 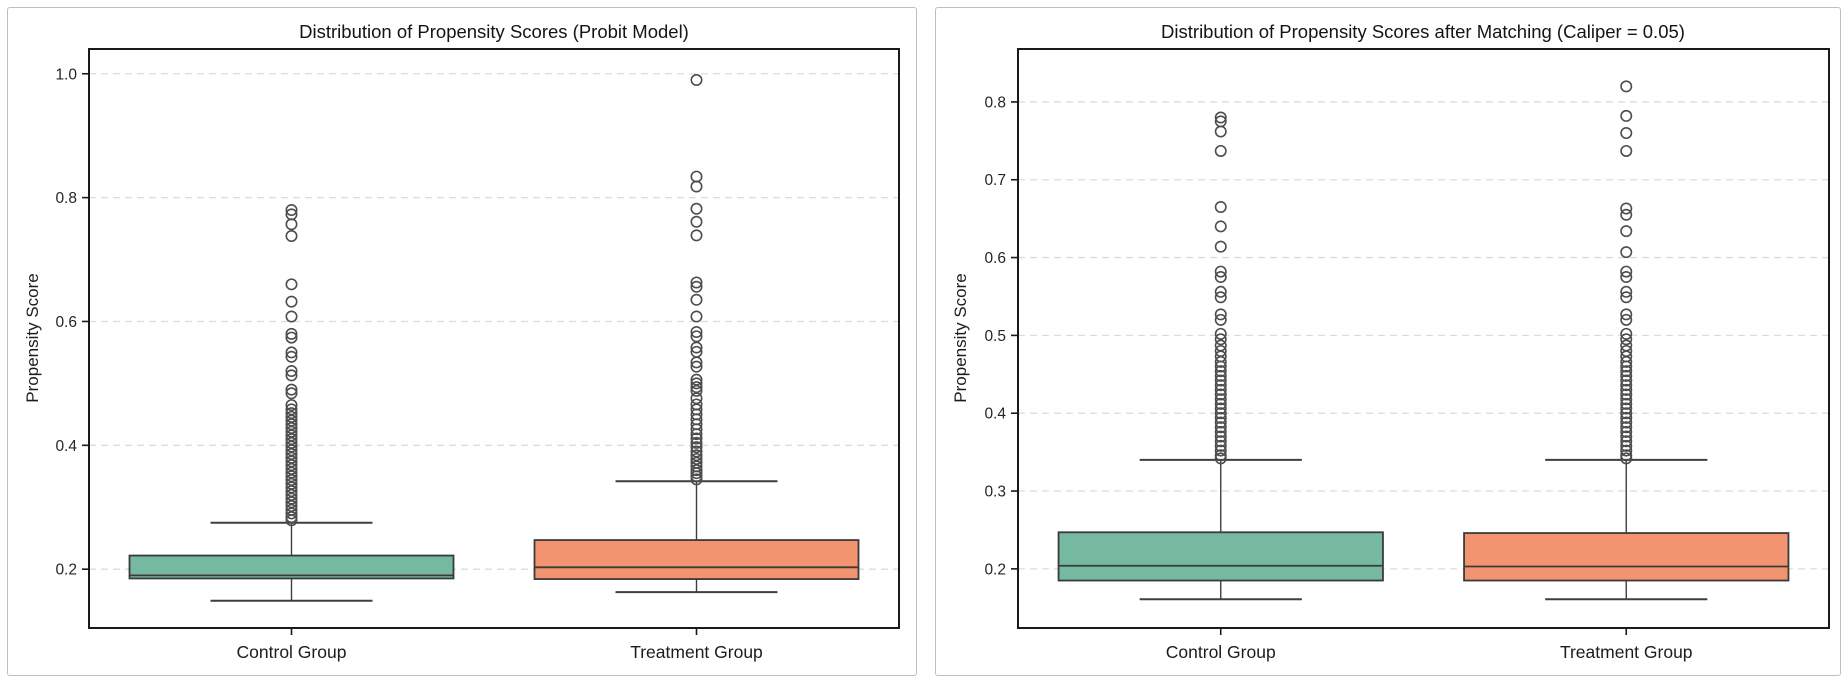 What do you see at coordinates (66, 74) in the screenshot?
I see `y-tick-label: 1.0` at bounding box center [66, 74].